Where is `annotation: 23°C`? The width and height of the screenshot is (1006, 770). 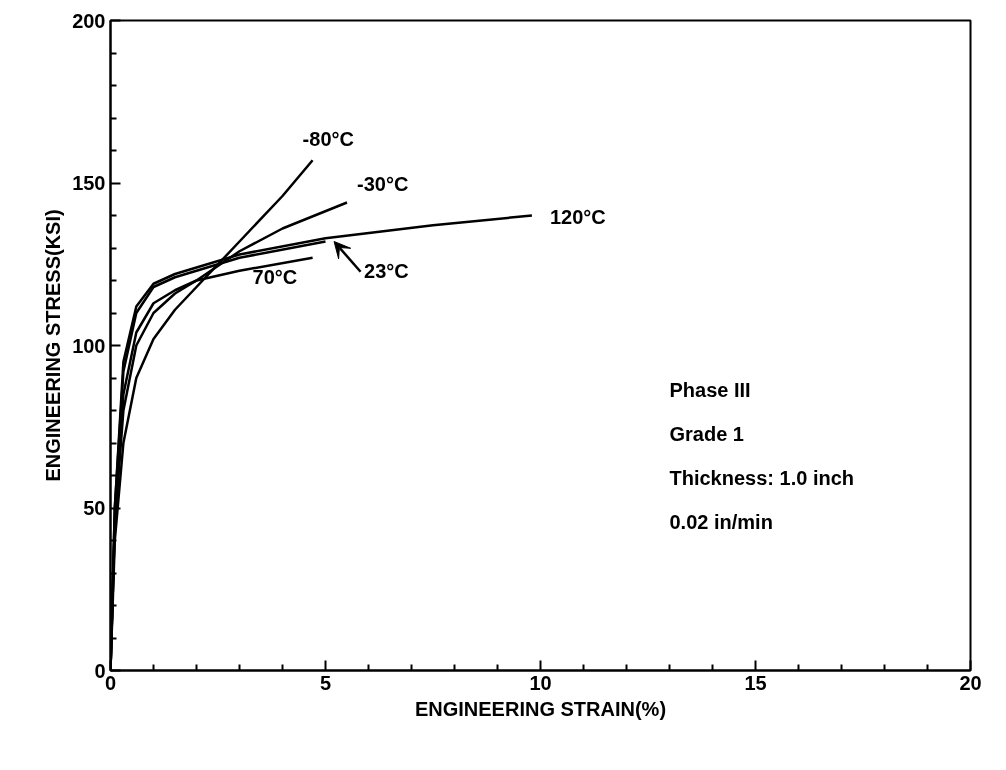 annotation: 23°C is located at coordinates (386, 270).